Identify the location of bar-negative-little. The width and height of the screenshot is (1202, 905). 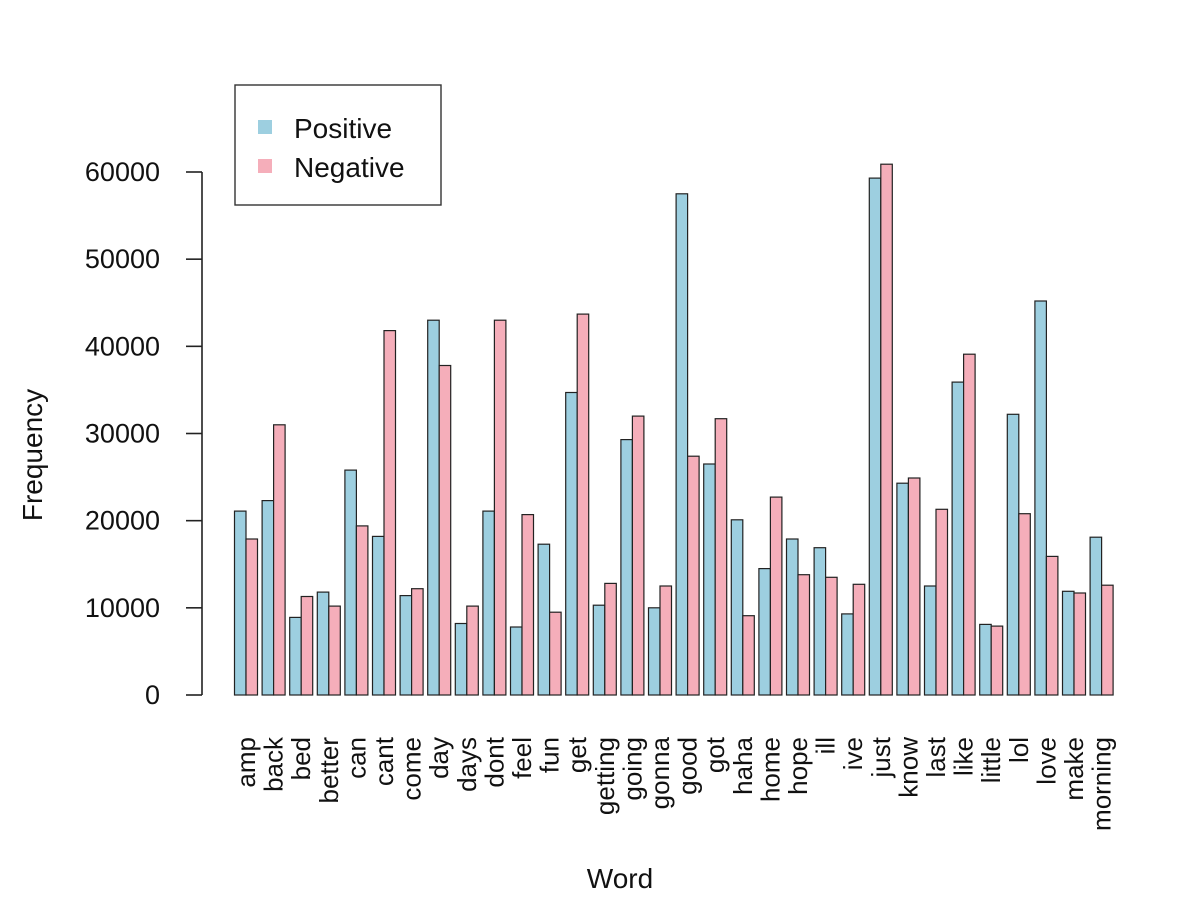
(997, 660).